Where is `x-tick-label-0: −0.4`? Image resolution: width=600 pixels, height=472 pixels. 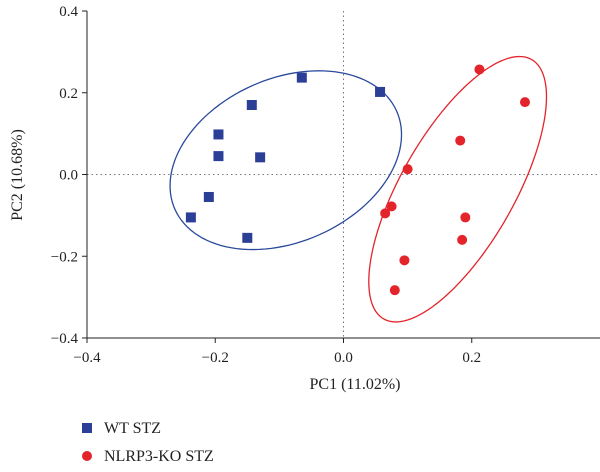 x-tick-label-0: −0.4 is located at coordinates (87, 358).